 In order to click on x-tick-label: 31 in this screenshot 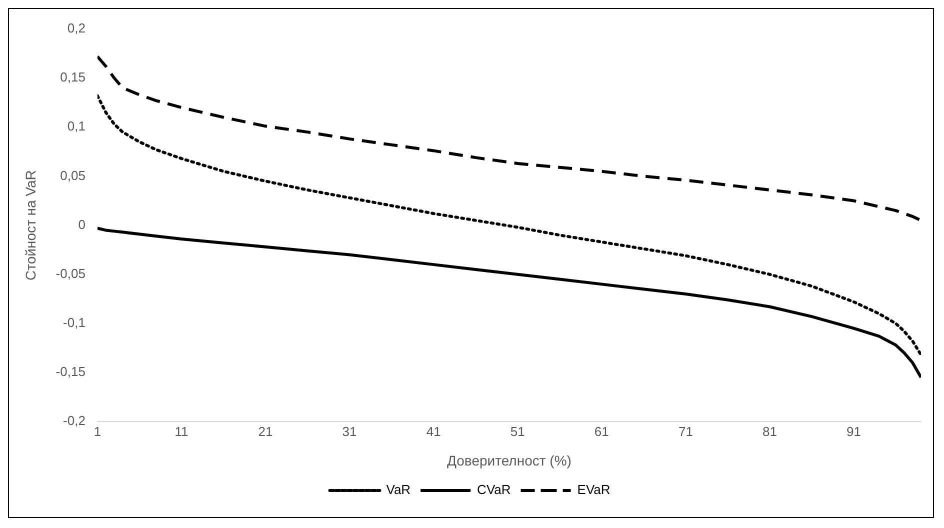, I will do `click(349, 431)`.